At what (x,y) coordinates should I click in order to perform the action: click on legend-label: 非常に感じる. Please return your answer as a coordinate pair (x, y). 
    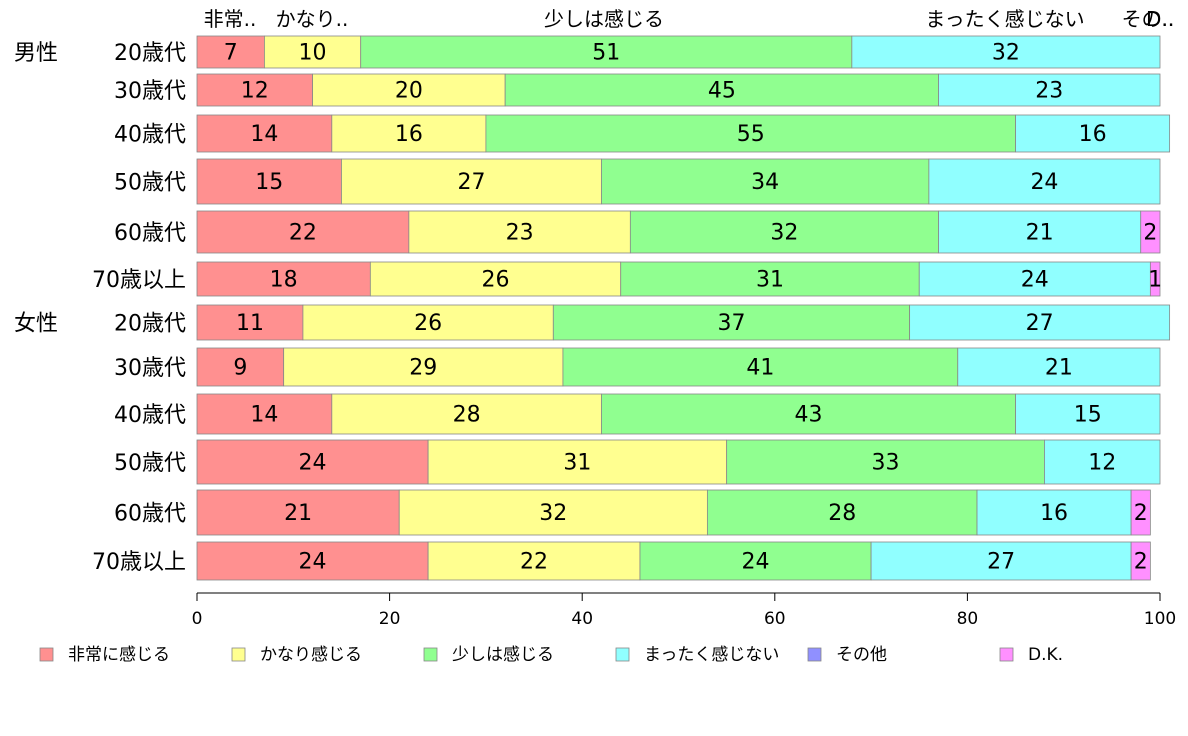
    Looking at the image, I should click on (119, 655).